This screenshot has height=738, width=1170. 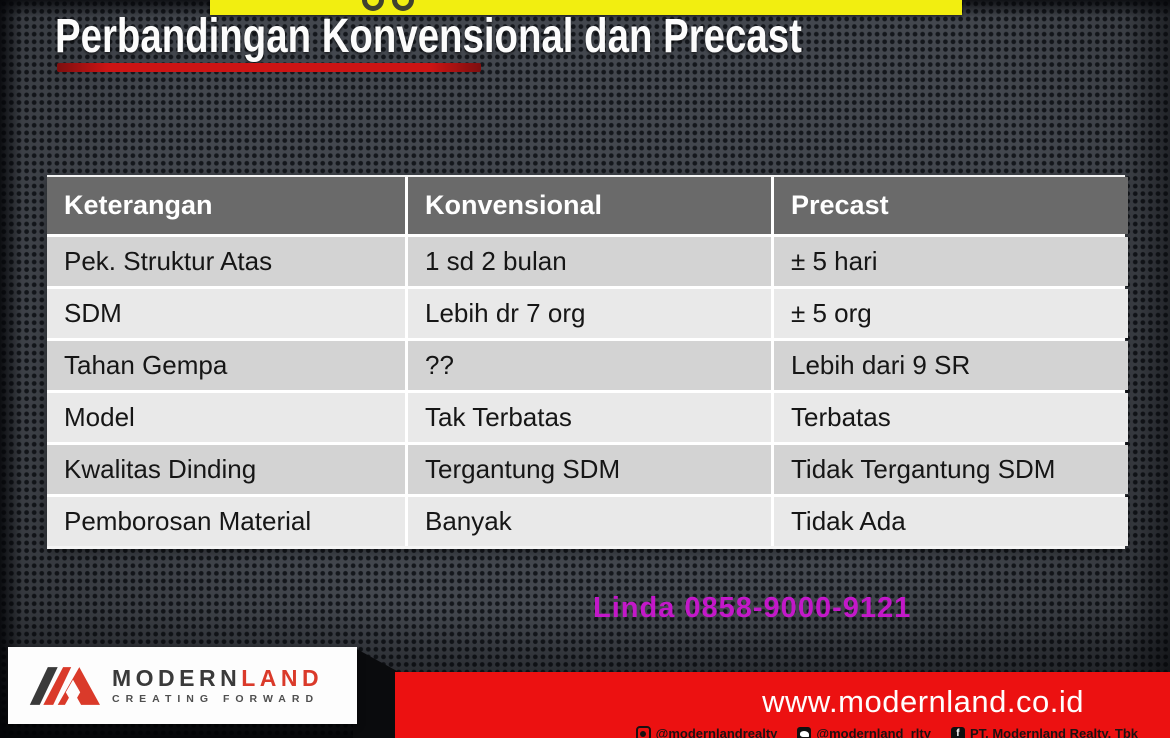 What do you see at coordinates (951, 469) in the screenshot?
I see `table-cell: Tidak Tergantung SDM` at bounding box center [951, 469].